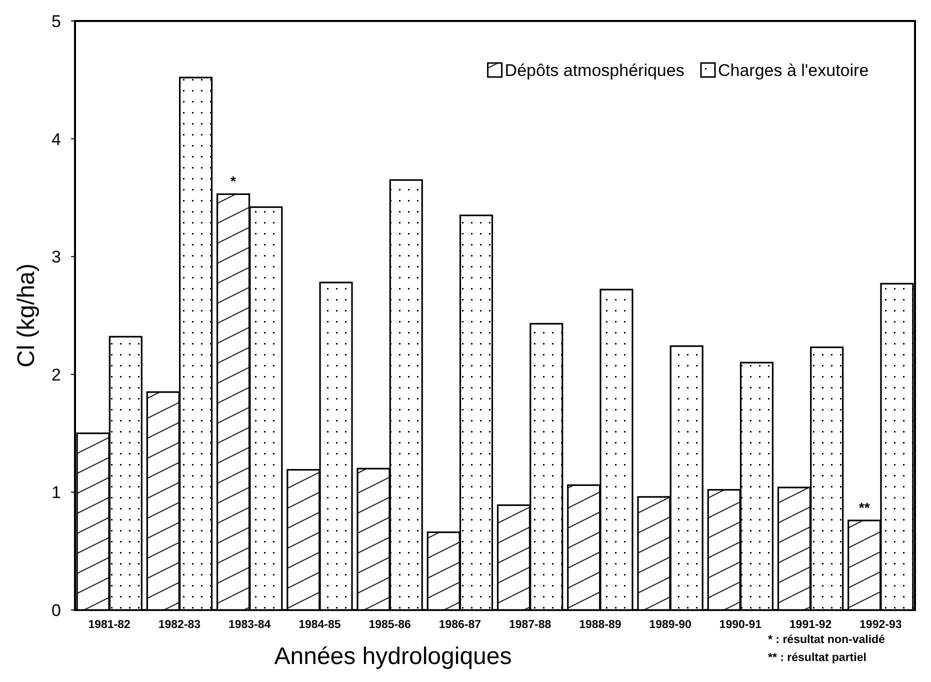 The height and width of the screenshot is (682, 931). Describe the element at coordinates (56, 257) in the screenshot. I see `y-tick-label: 3` at that location.